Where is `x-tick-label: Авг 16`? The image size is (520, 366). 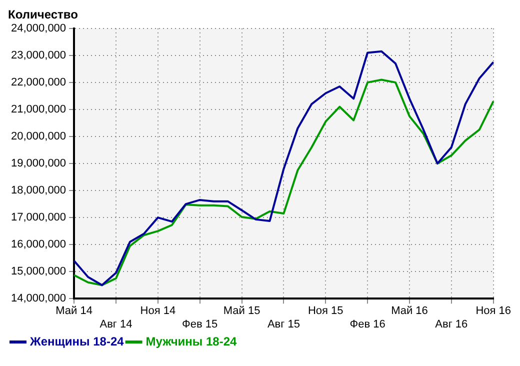
x-tick-label: Авг 16 is located at coordinates (451, 324).